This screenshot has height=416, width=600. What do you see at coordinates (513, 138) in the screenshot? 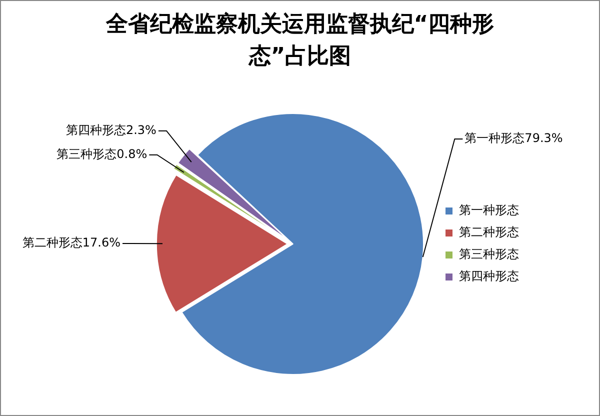
I see `category-label: 第一种形态79.3%` at bounding box center [513, 138].